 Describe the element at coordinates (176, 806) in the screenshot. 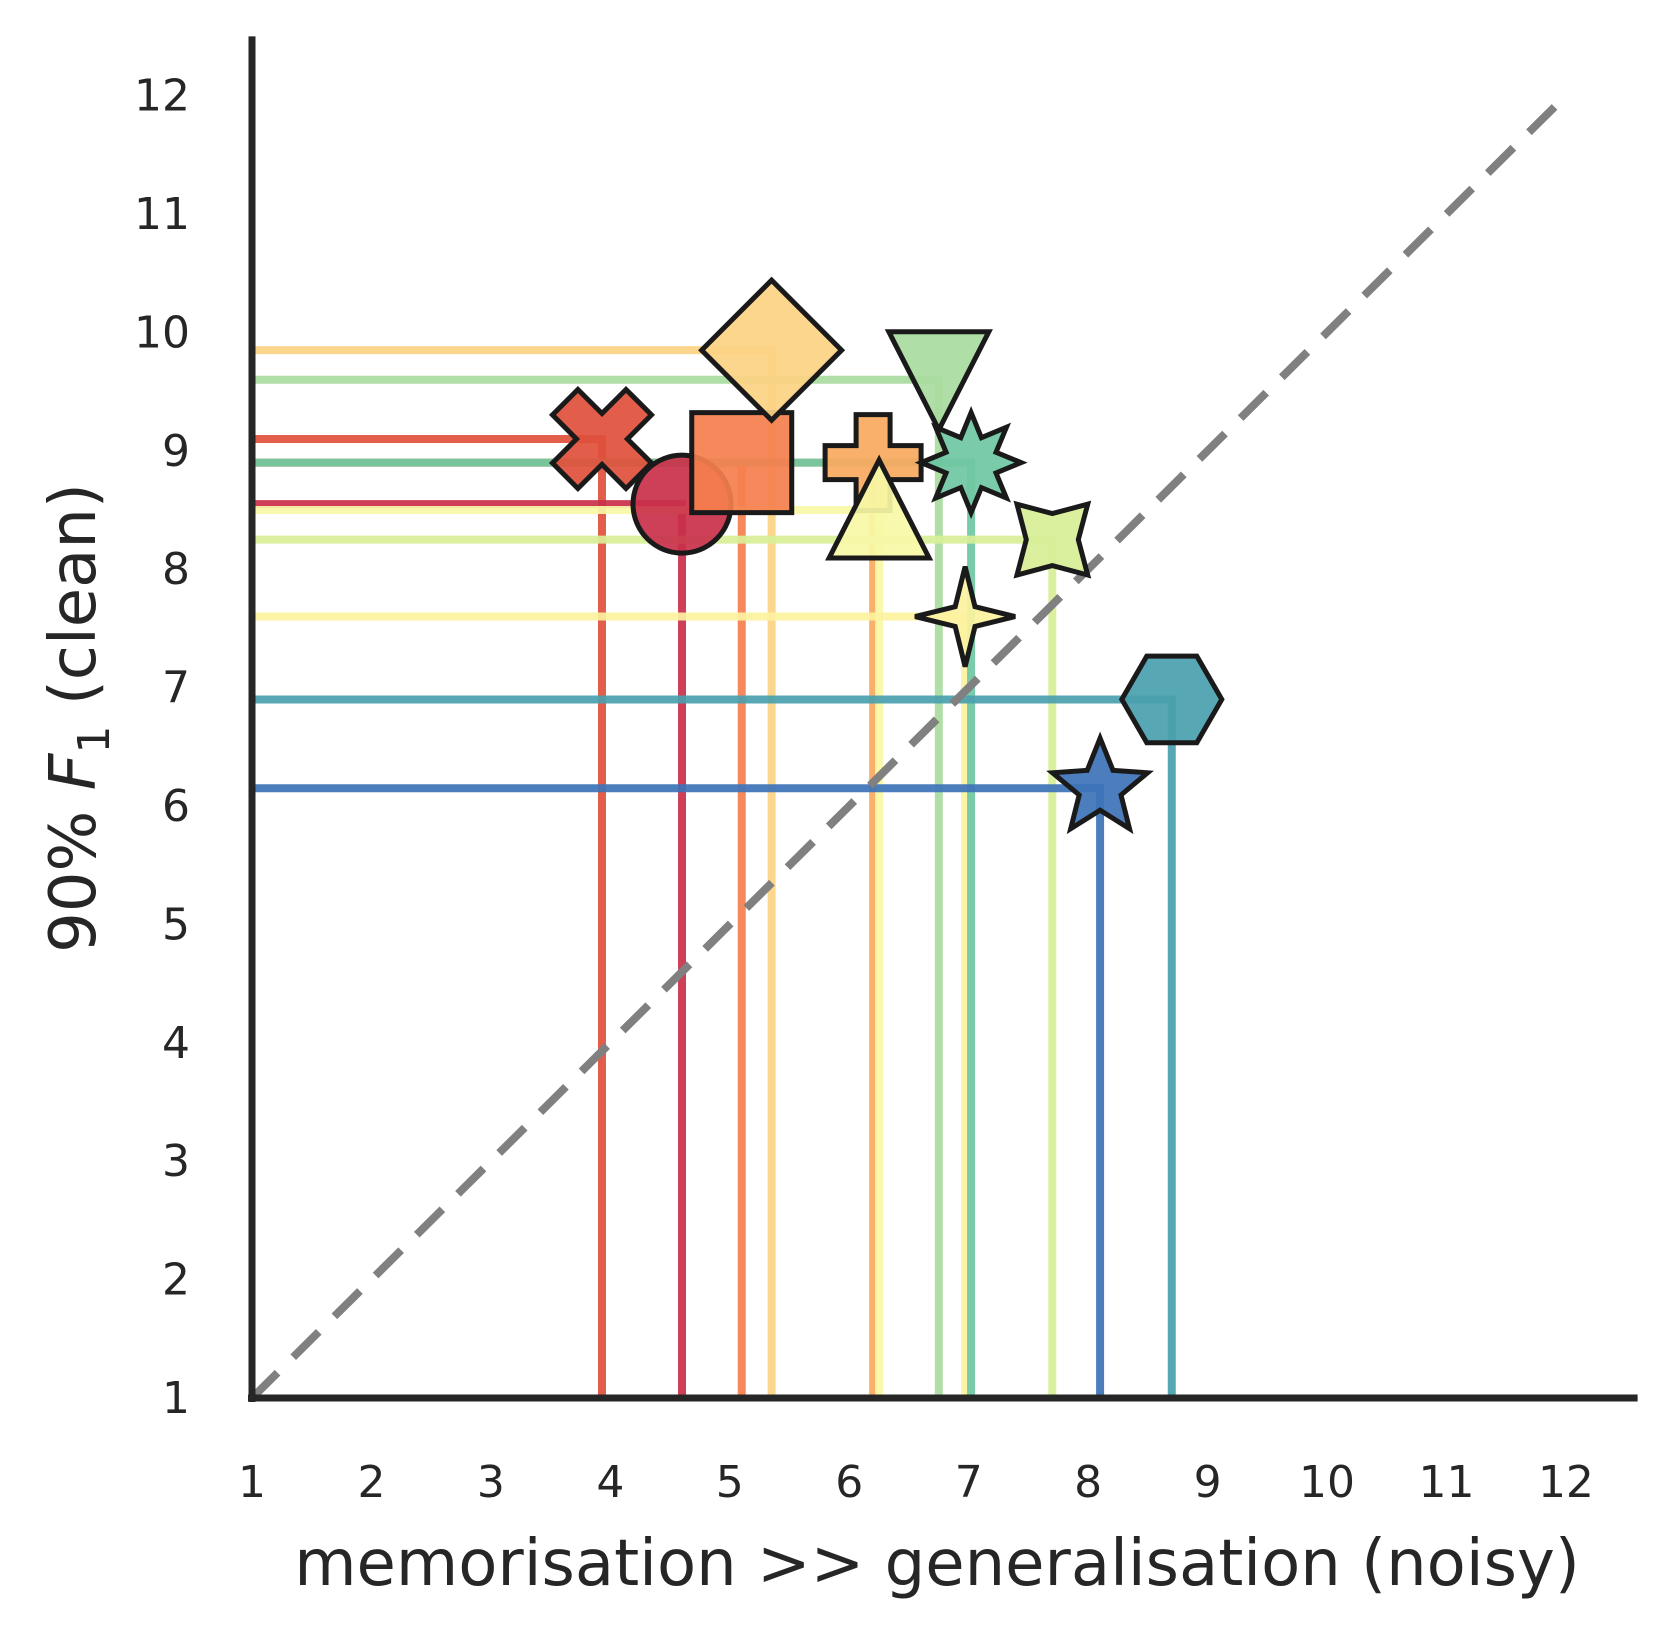

I see `y-tick-label: 6` at that location.